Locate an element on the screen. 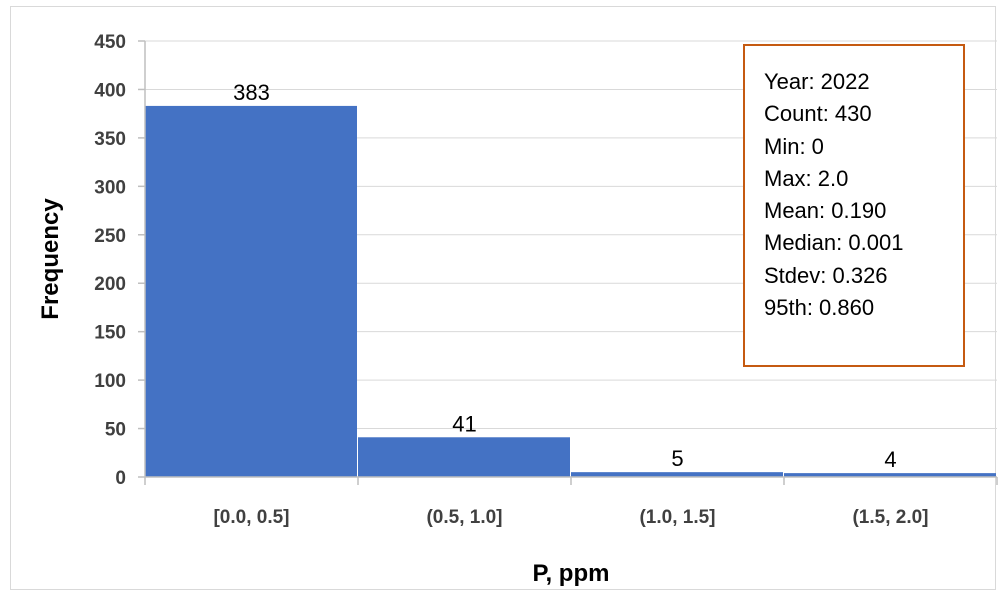  stat-max: Max: 2.0 is located at coordinates (806, 178).